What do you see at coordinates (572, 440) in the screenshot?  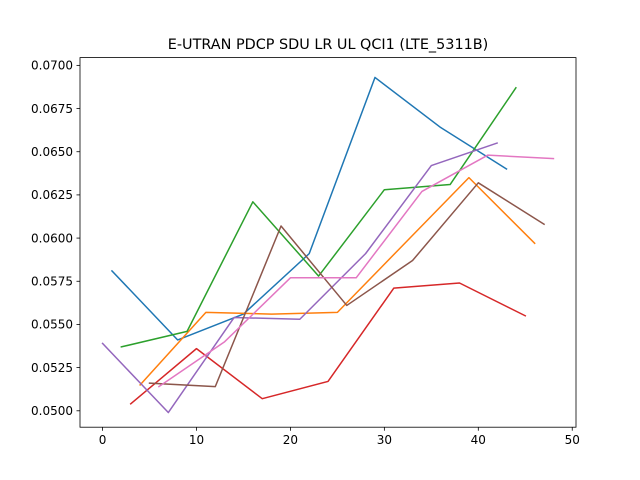 I see `x-tick-label: 50` at bounding box center [572, 440].